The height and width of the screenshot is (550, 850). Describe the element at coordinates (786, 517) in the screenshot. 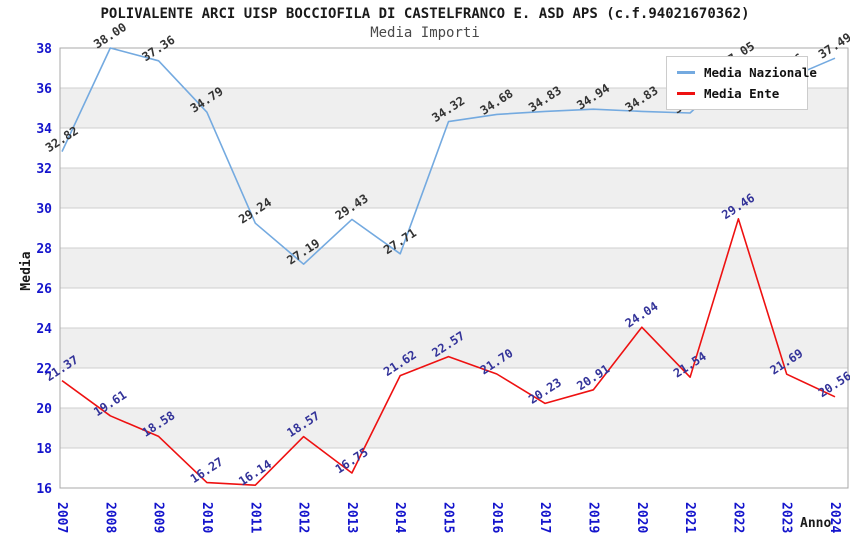

I see `svg-text: 2023` at that location.